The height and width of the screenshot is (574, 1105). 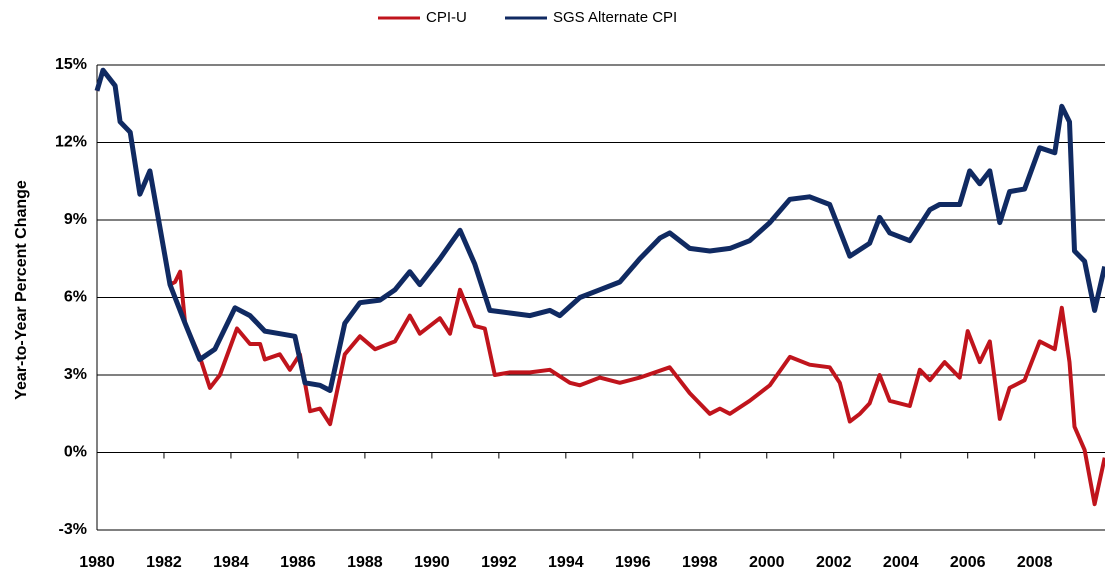 I want to click on y-tick-label: 12%, so click(x=71, y=142).